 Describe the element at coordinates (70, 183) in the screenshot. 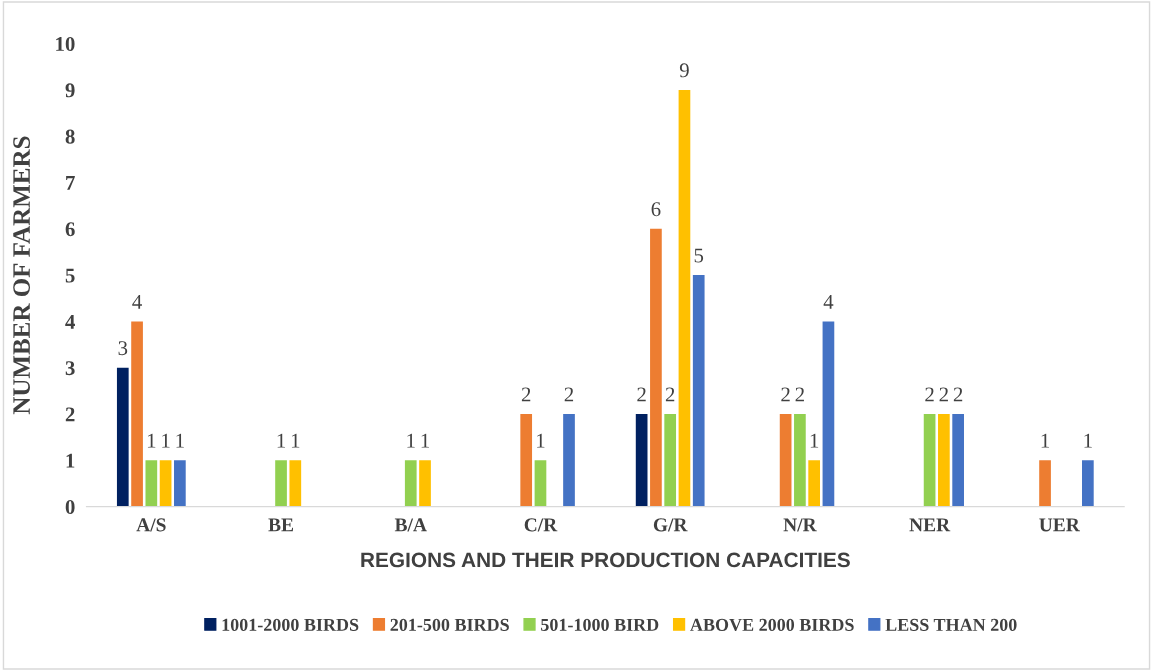

I see `y-tick-label: 7` at that location.